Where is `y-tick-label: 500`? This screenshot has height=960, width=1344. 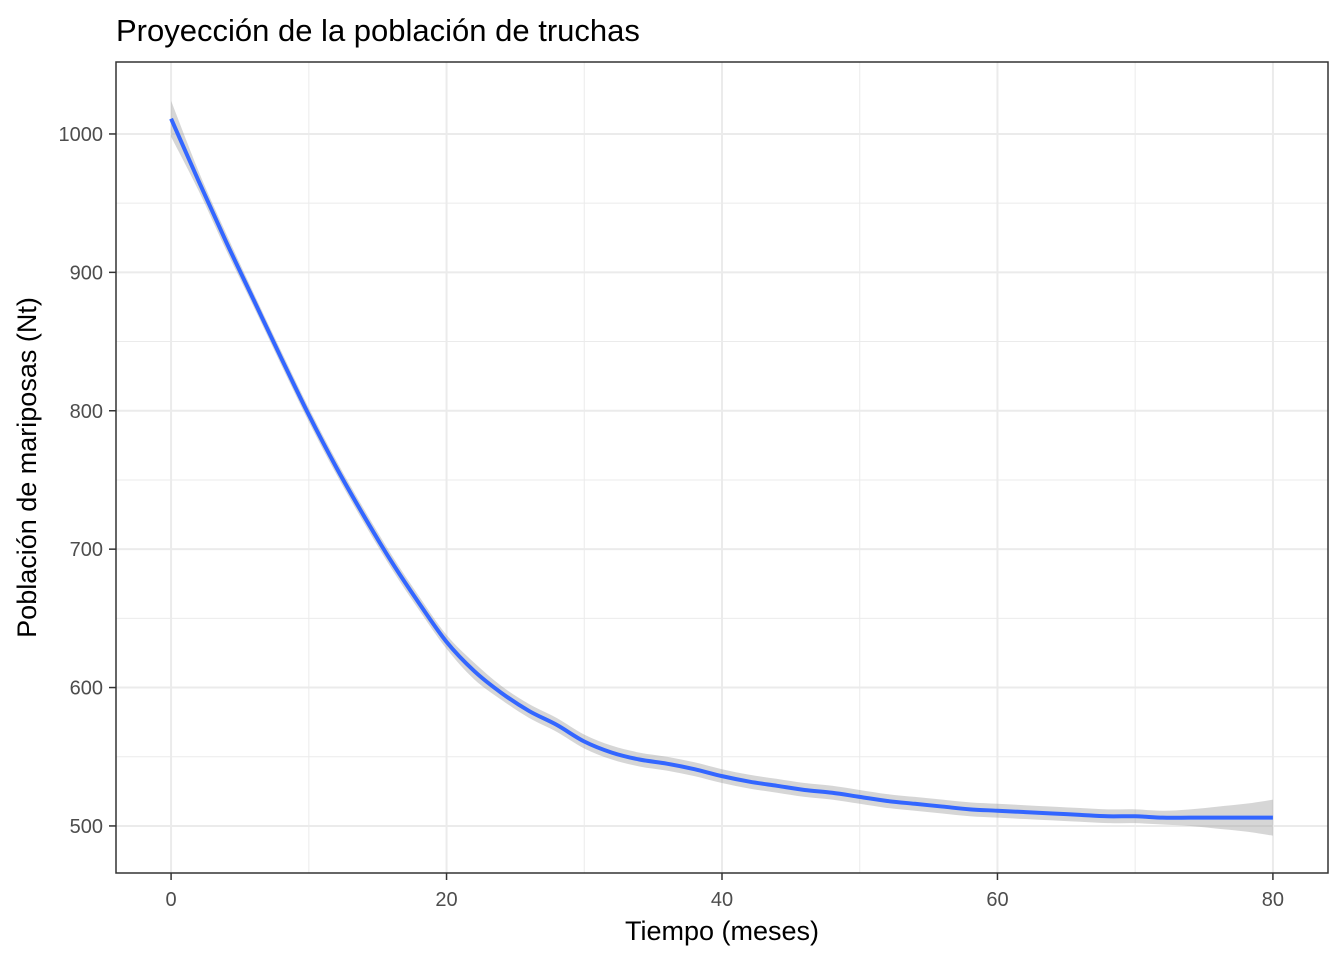
y-tick-label: 500 is located at coordinates (86, 827).